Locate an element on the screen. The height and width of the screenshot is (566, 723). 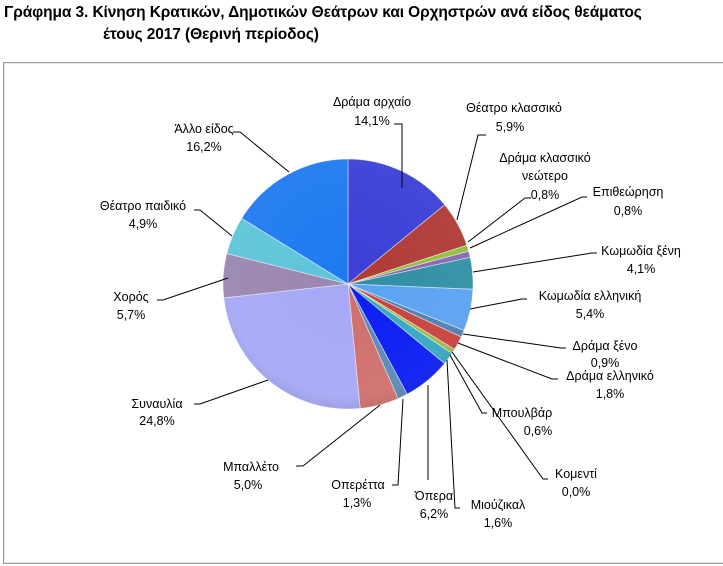
label-boulevard-name: Μπουλβάρ is located at coordinates (522, 413).